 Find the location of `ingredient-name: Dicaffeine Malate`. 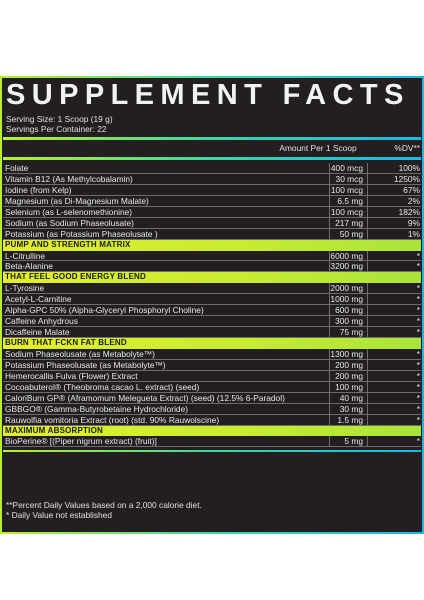

ingredient-name: Dicaffeine Malate is located at coordinates (37, 332).